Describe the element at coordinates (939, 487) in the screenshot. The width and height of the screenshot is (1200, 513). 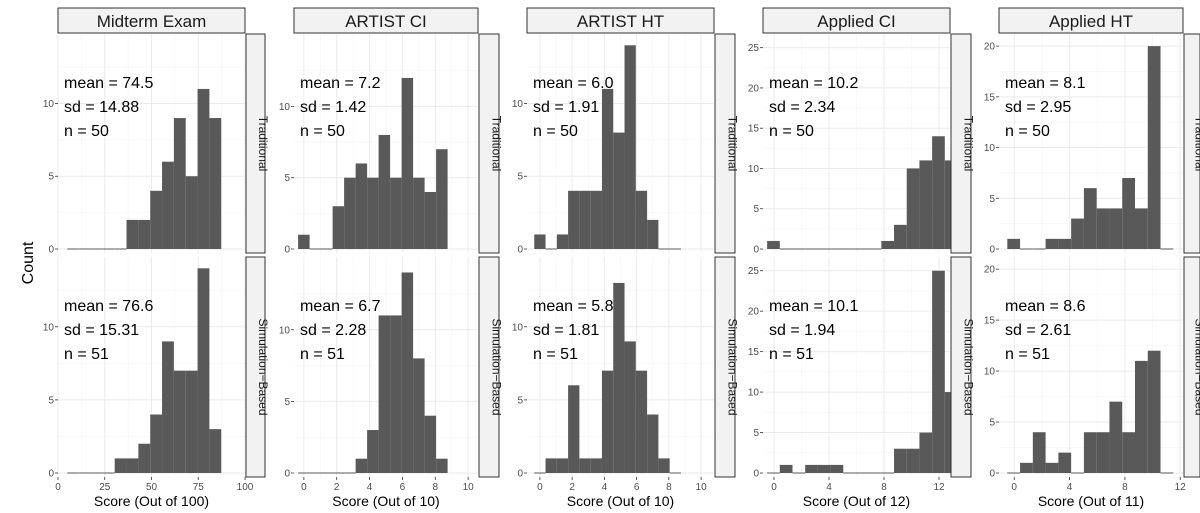
I see `x-tick-label: 12` at that location.